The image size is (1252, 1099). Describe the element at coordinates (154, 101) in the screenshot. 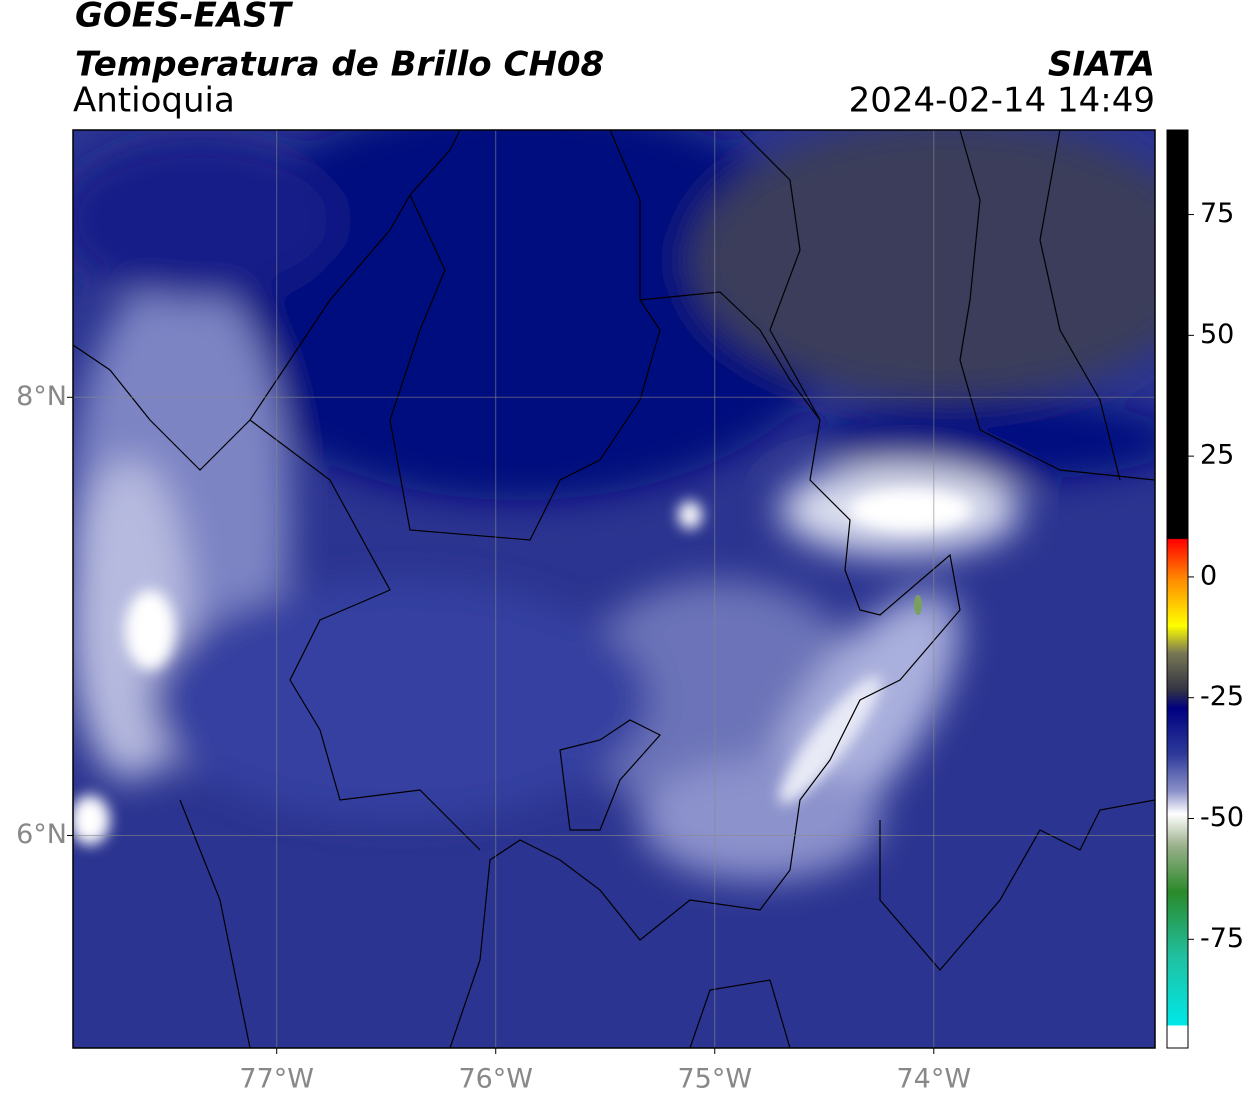

I see `region: Antioquia` at that location.